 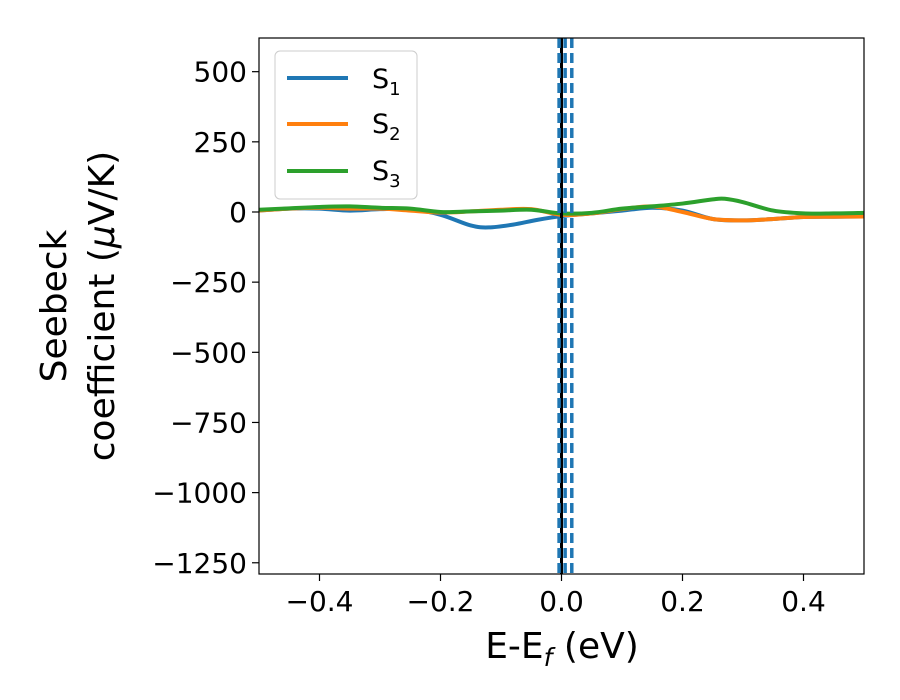 I want to click on x-tick-label: 0.2, so click(x=682, y=601).